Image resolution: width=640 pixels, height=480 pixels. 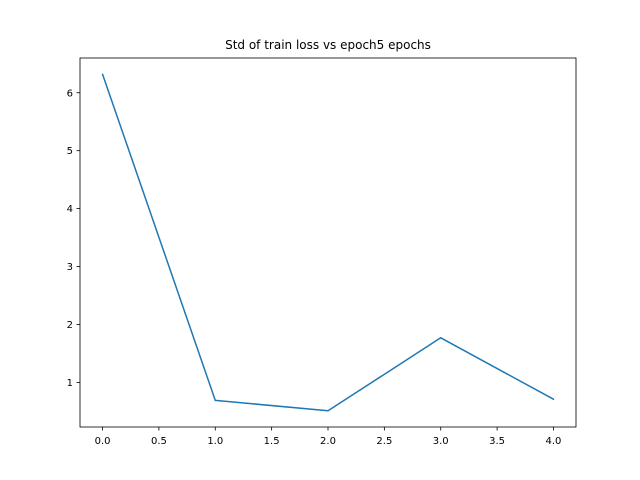 What do you see at coordinates (384, 441) in the screenshot?
I see `x-tick-label: 2.5` at bounding box center [384, 441].